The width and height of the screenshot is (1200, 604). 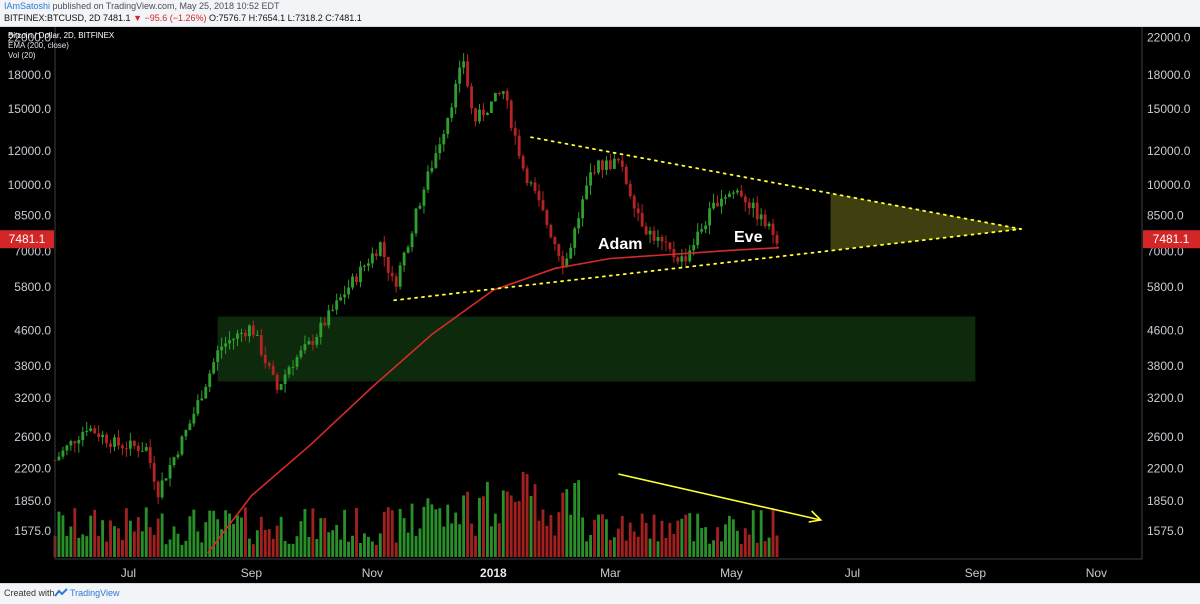 I want to click on y-tick-right: 22000.0, so click(x=1169, y=37).